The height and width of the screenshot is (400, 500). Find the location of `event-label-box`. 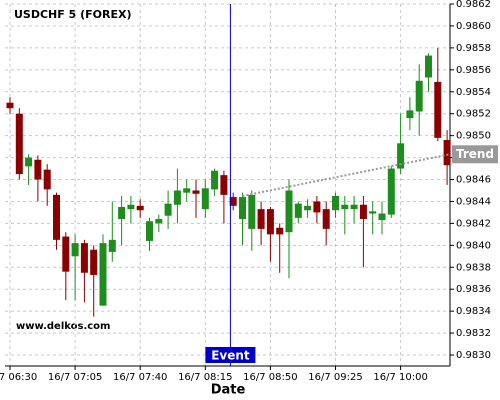

event-label-box is located at coordinates (230, 355).